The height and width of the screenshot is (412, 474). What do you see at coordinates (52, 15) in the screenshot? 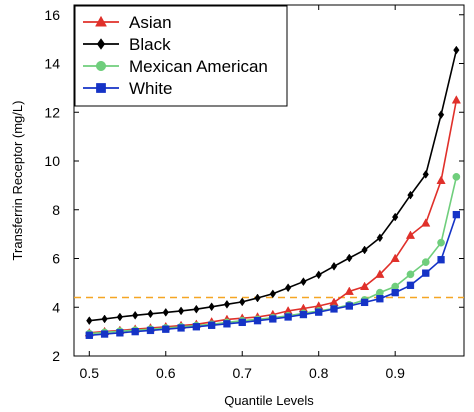
I see `y-tick-label: 16` at bounding box center [52, 15].